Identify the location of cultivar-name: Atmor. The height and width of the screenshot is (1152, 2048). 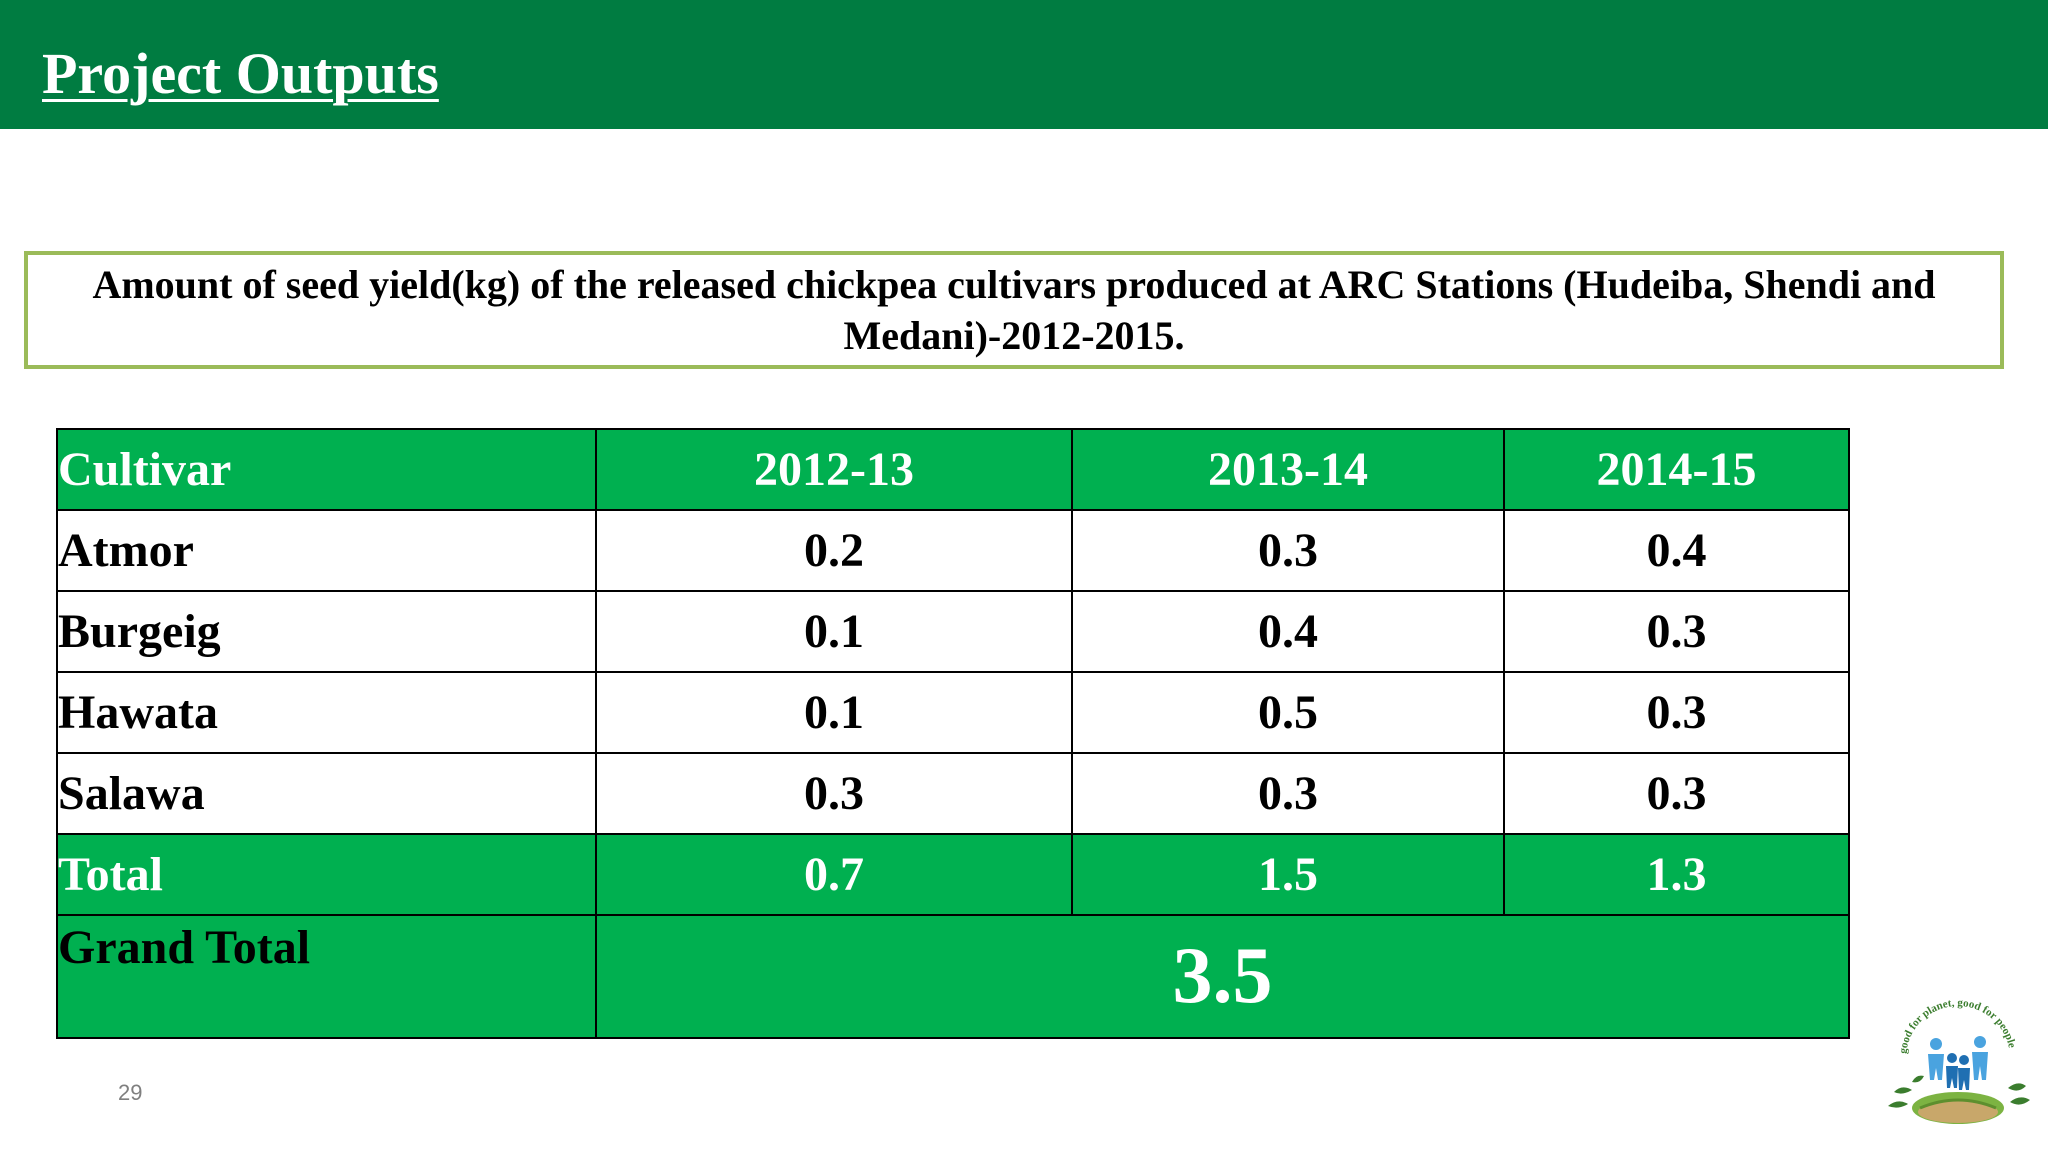
(326, 550).